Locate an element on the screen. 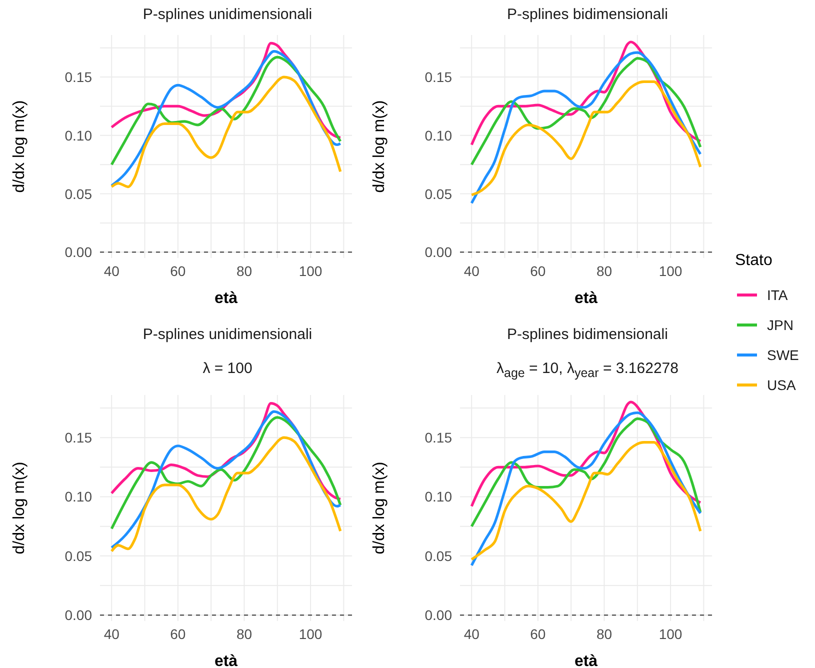  legend-label: ITA is located at coordinates (777, 295).